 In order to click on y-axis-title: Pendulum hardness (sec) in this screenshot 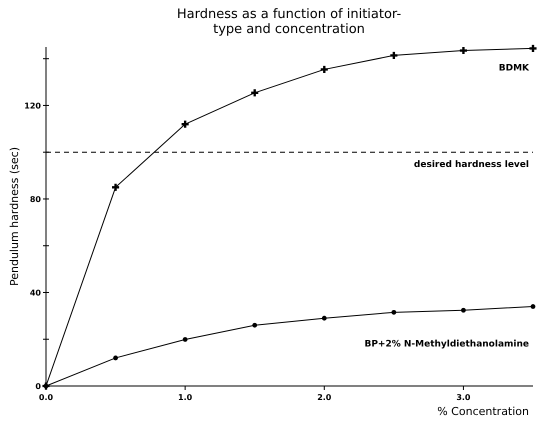, I will do `click(14, 216)`.